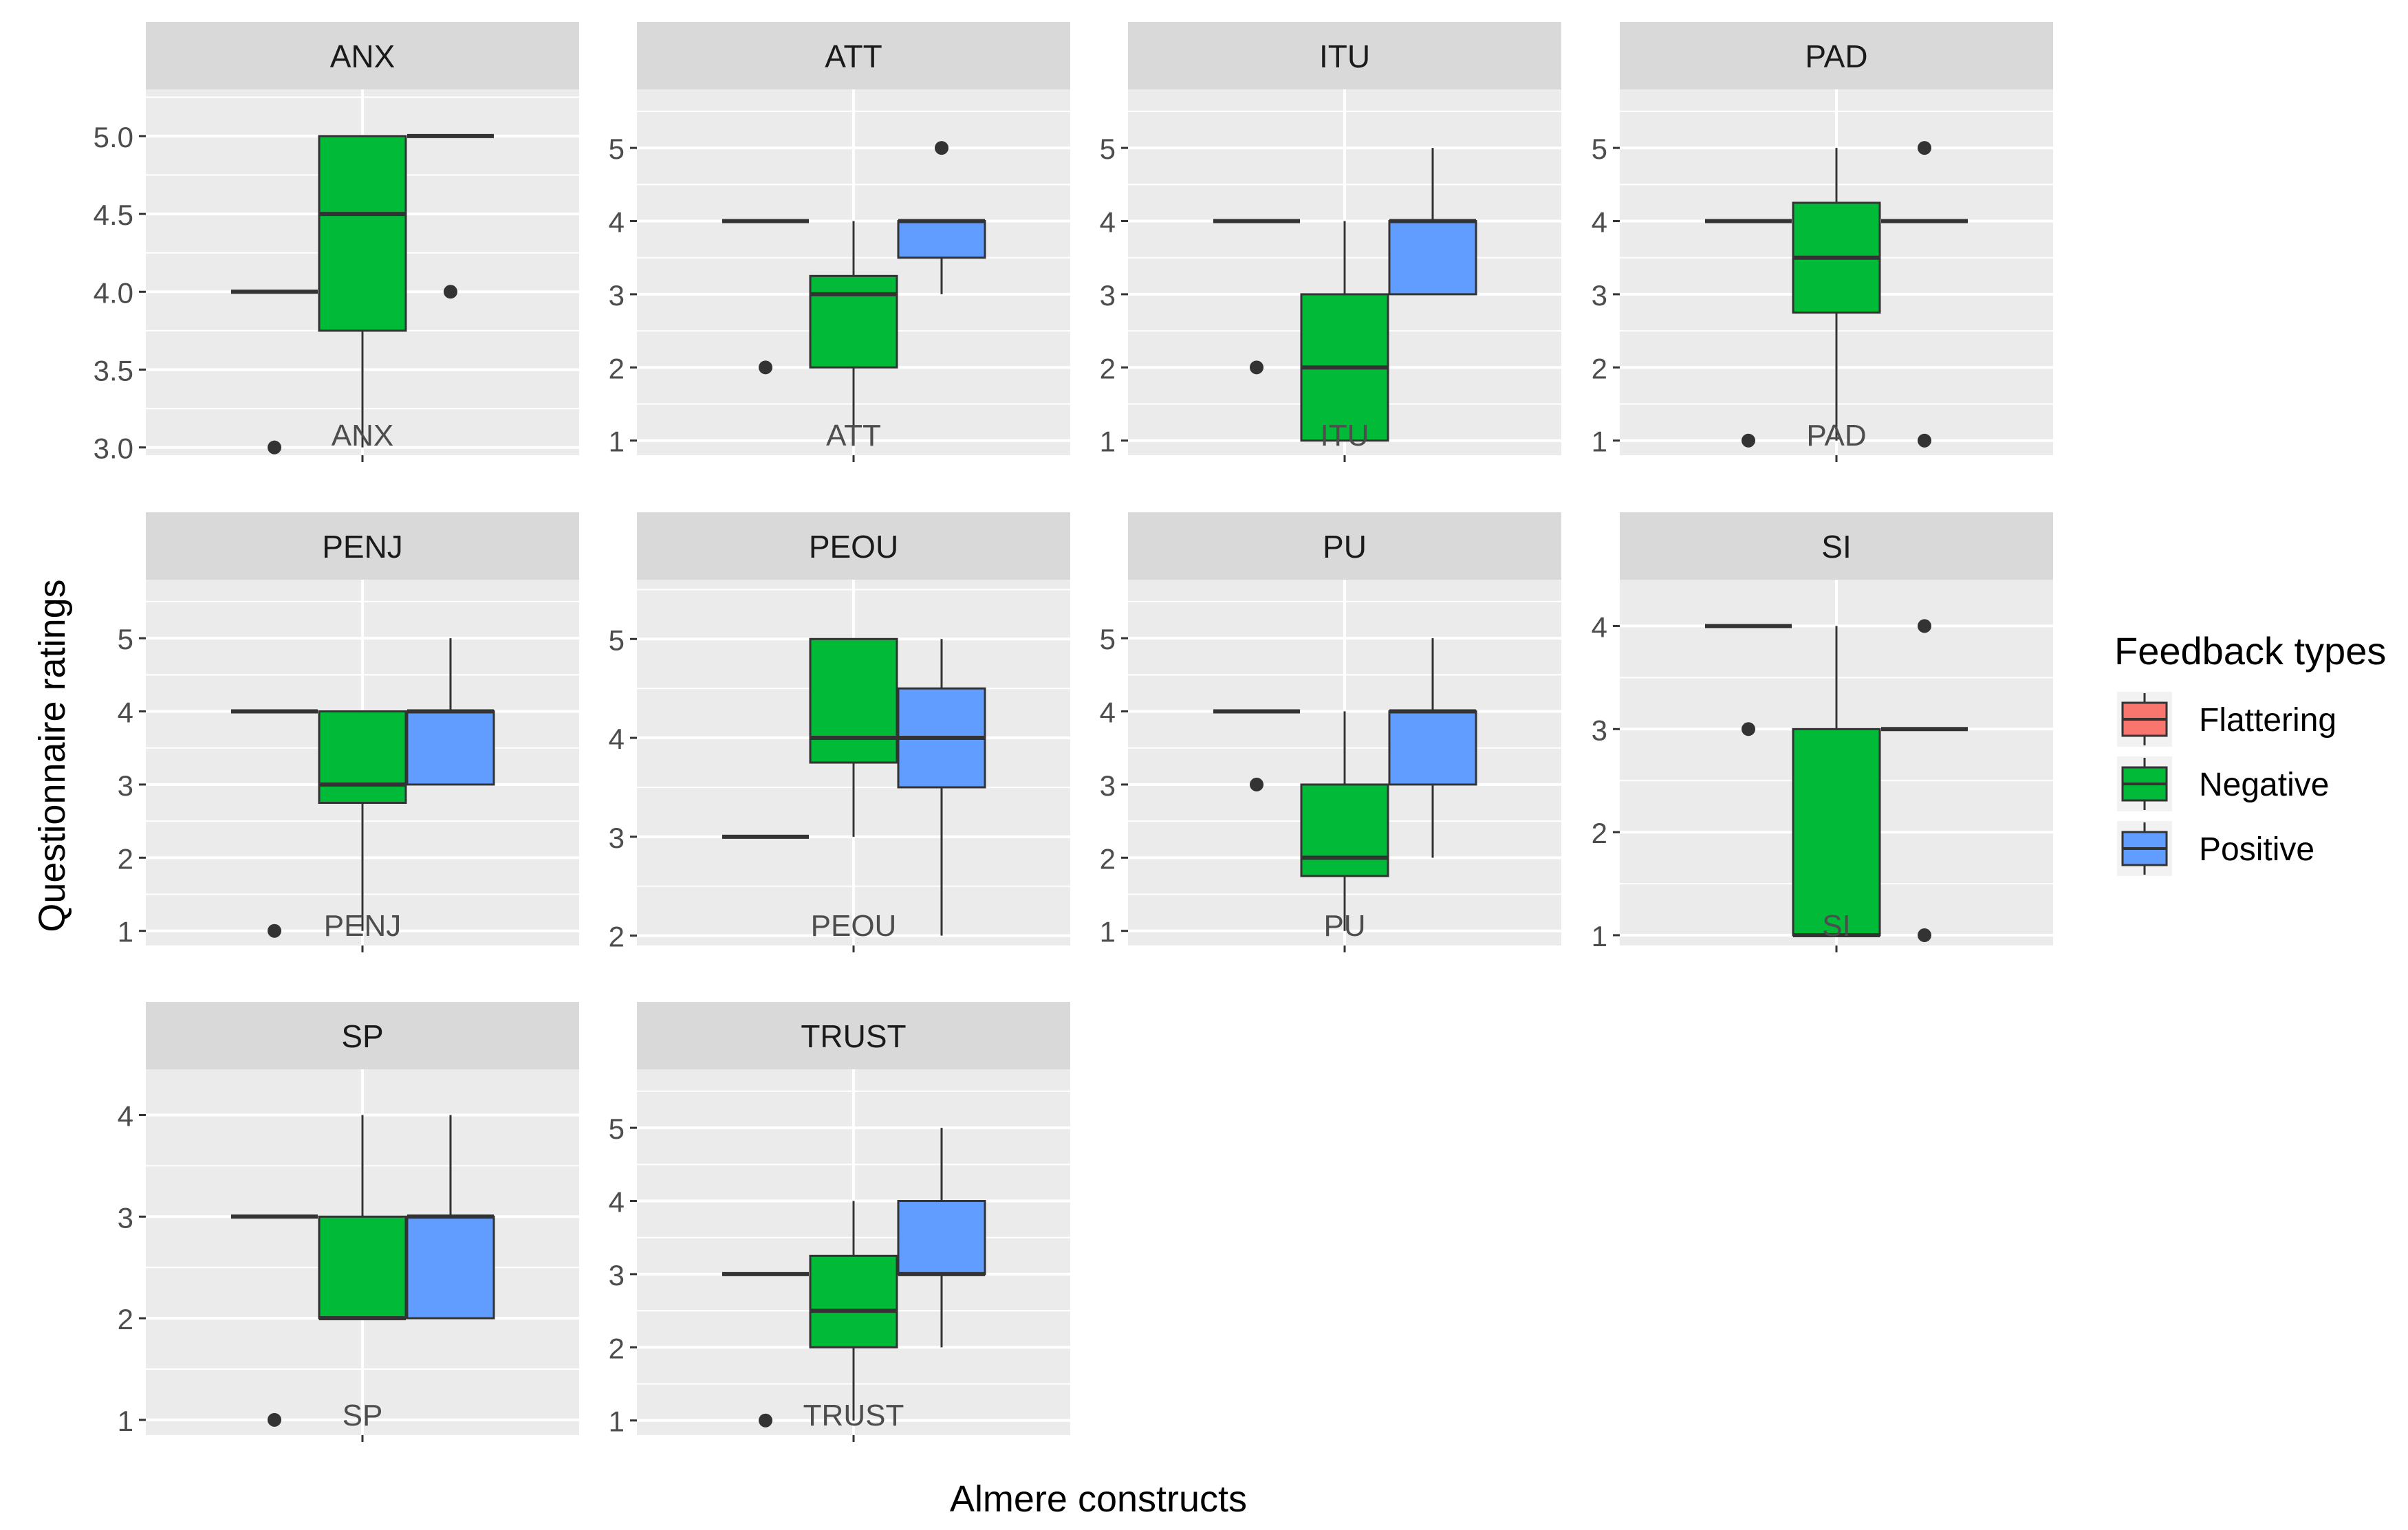  Describe the element at coordinates (52, 755) in the screenshot. I see `y-axis-title: Questionnaire ratings` at that location.